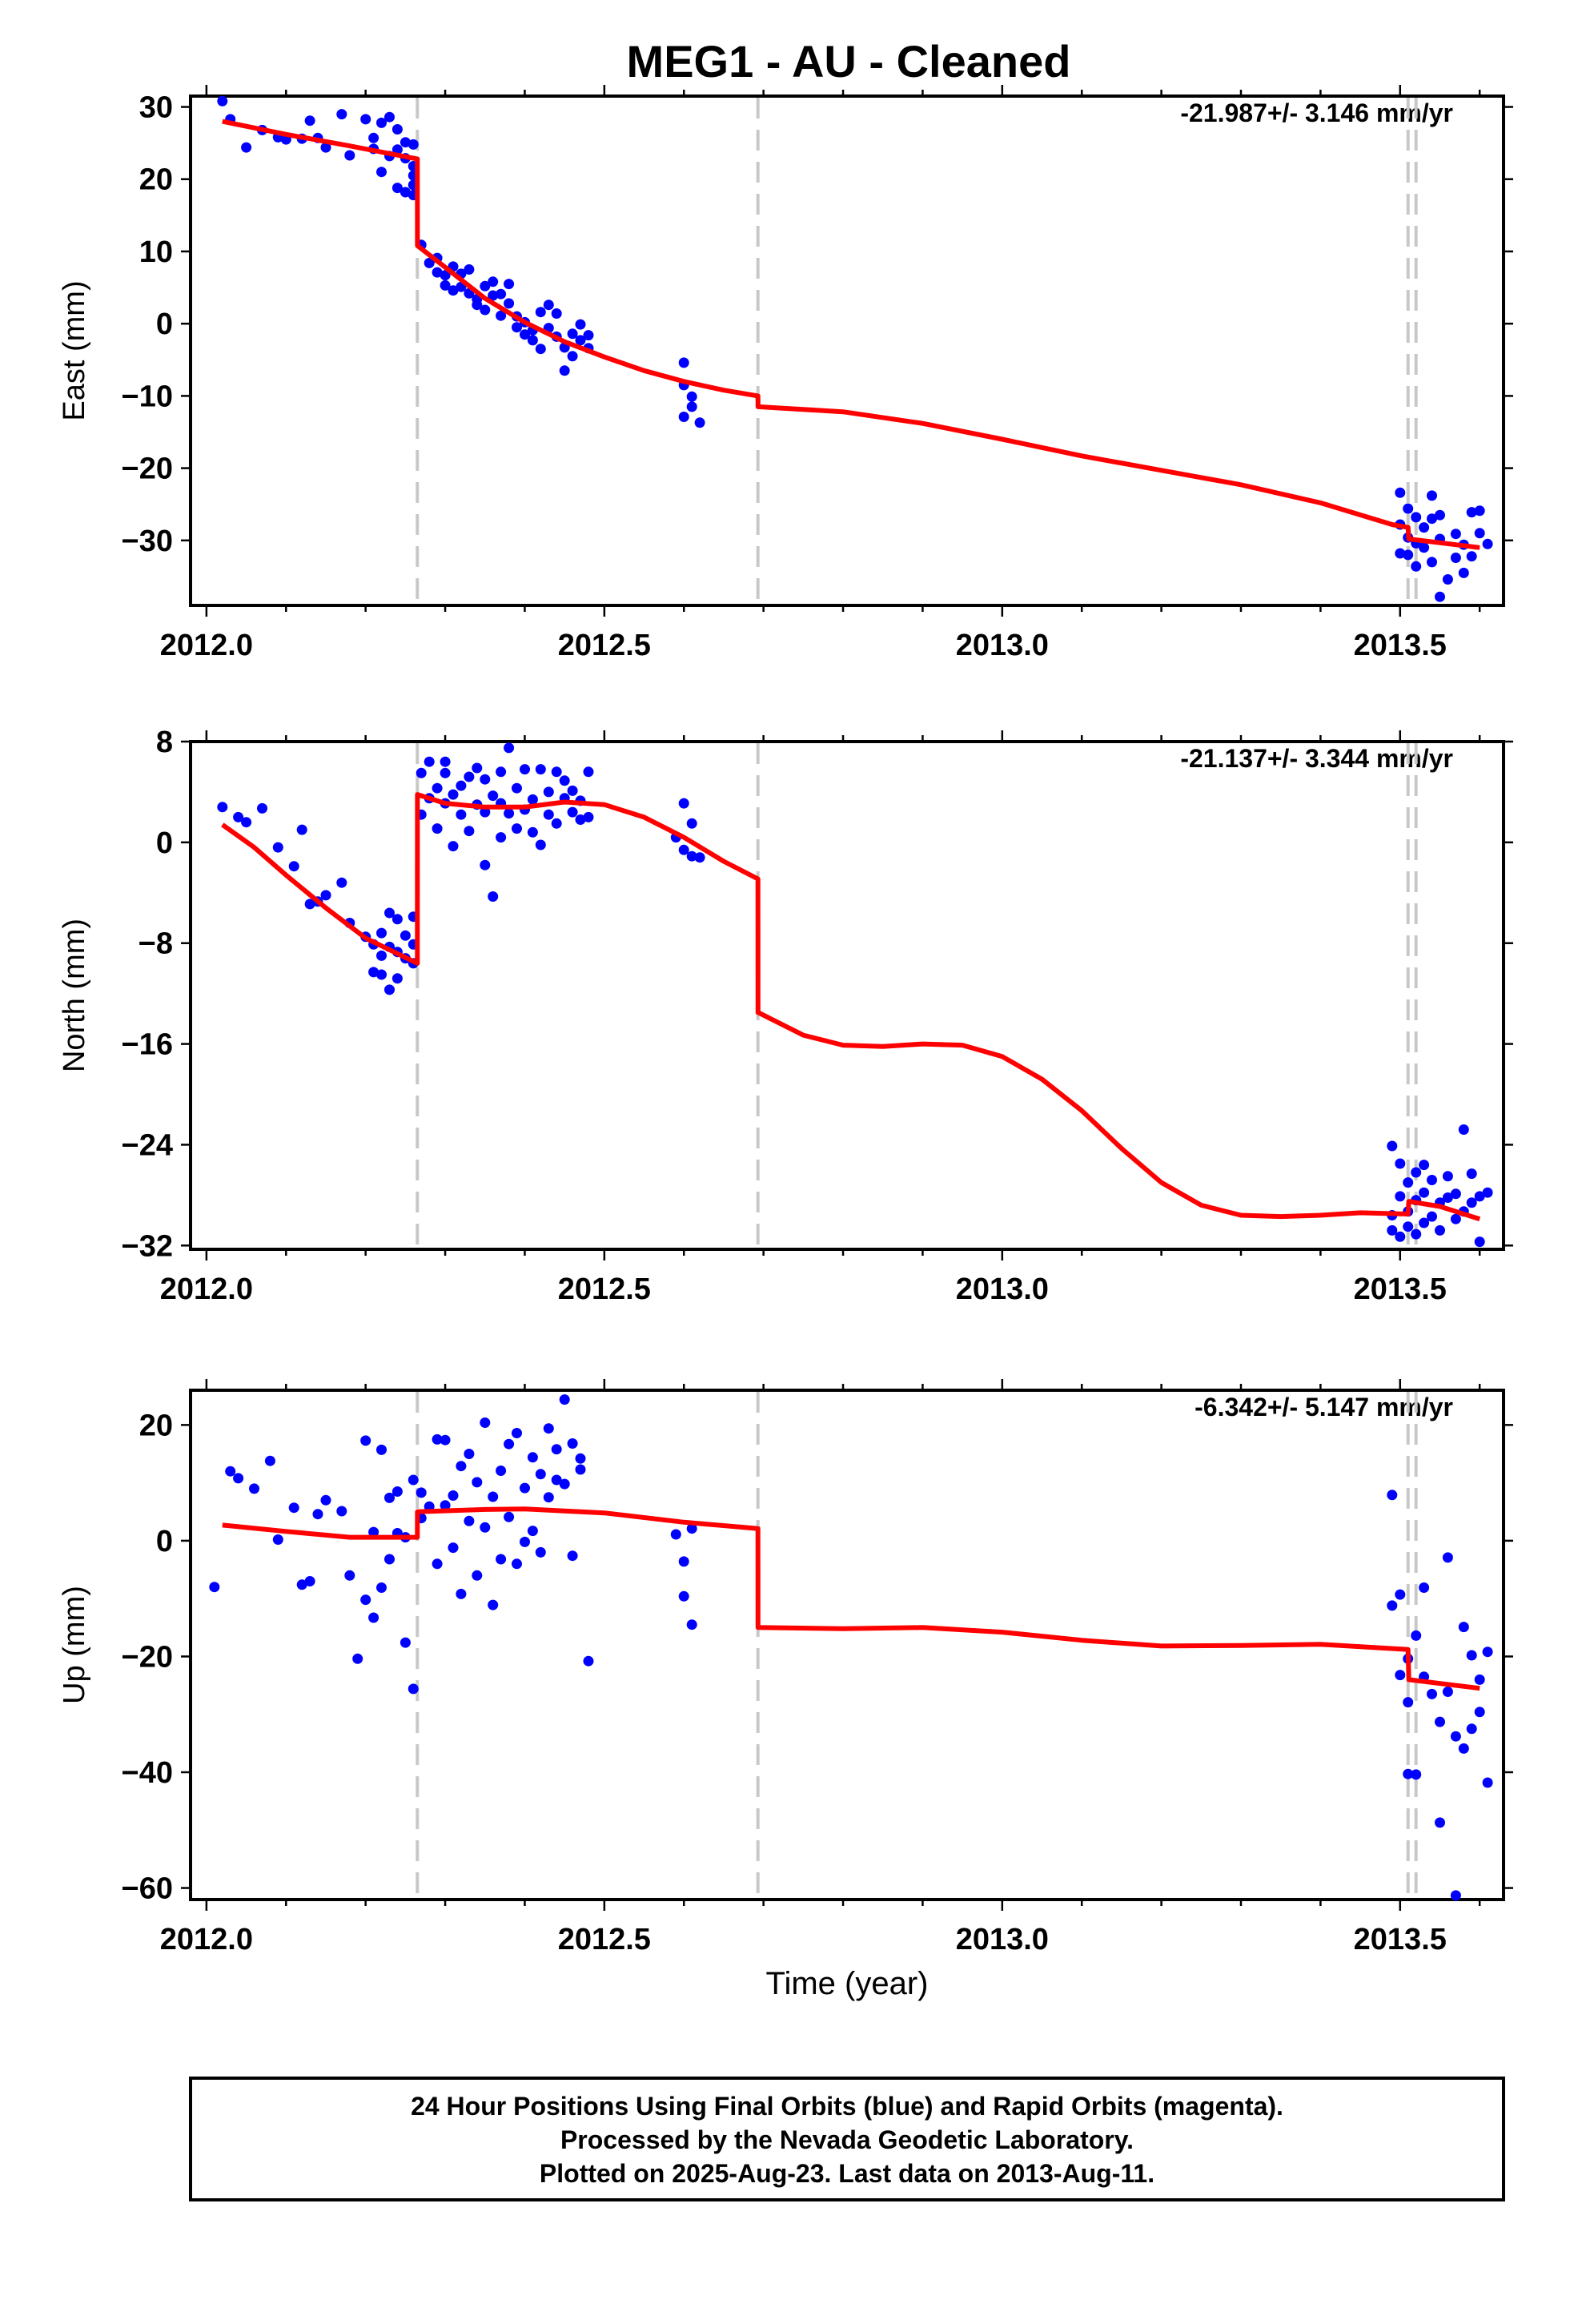  I want to click on east-model-line, so click(851, 334).